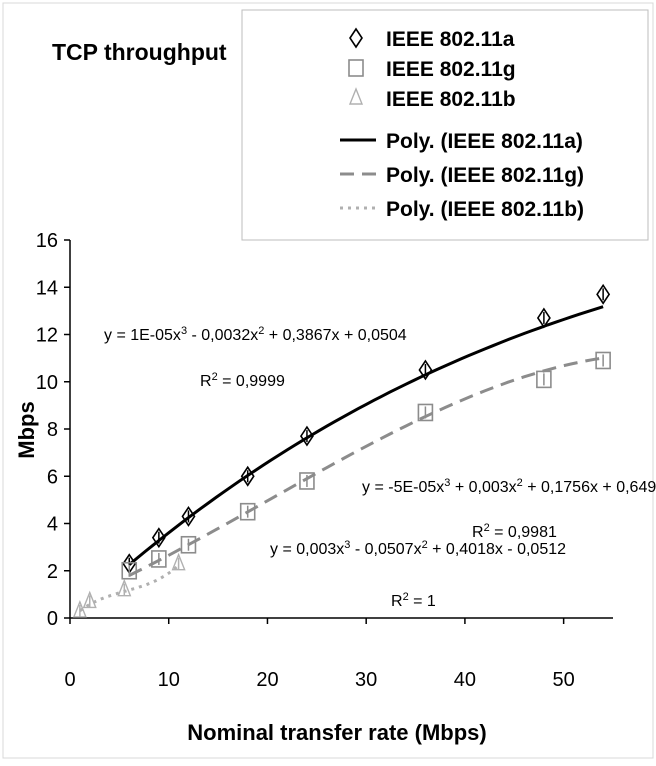 This screenshot has width=656, height=766. I want to click on x-tick-label: 10, so click(169, 680).